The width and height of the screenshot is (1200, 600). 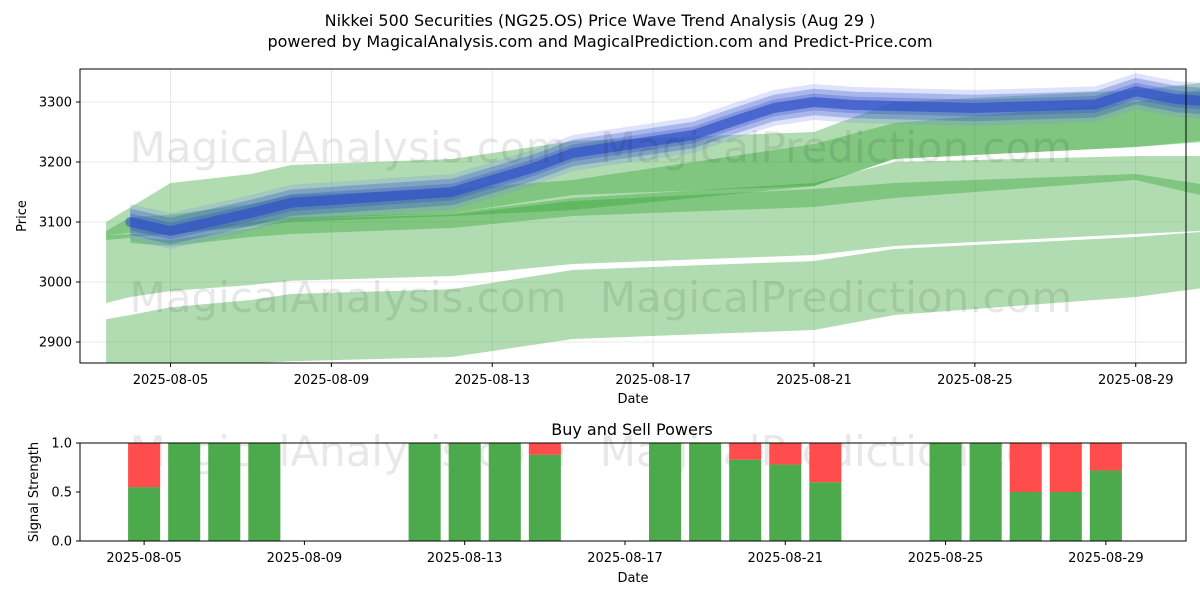 I want to click on signal-x-label: Date, so click(x=632, y=578).